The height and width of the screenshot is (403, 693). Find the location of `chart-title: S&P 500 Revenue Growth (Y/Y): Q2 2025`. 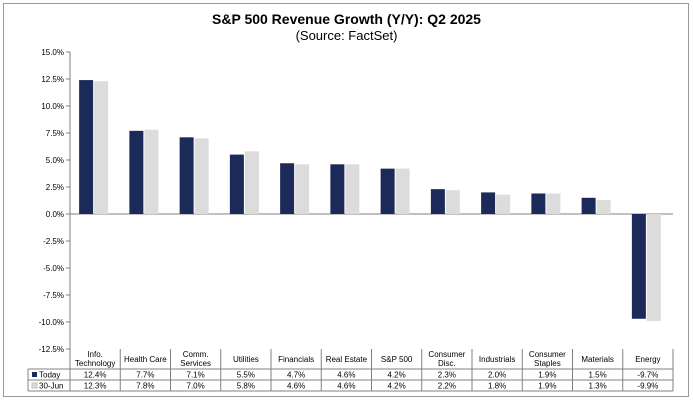

chart-title: S&P 500 Revenue Growth (Y/Y): Q2 2025 is located at coordinates (346, 19).